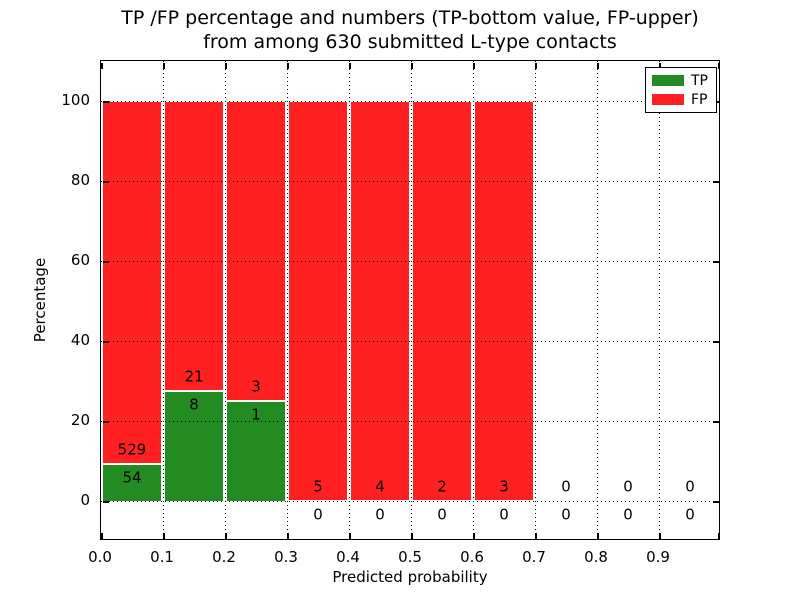  I want to click on tp-count-label: 1, so click(256, 414).